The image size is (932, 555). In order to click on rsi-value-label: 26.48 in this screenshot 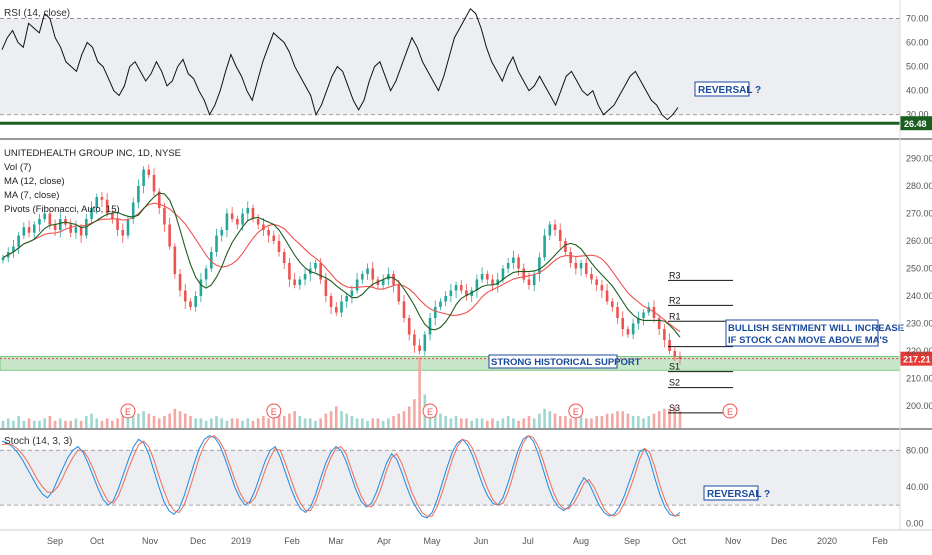, I will do `click(915, 124)`.